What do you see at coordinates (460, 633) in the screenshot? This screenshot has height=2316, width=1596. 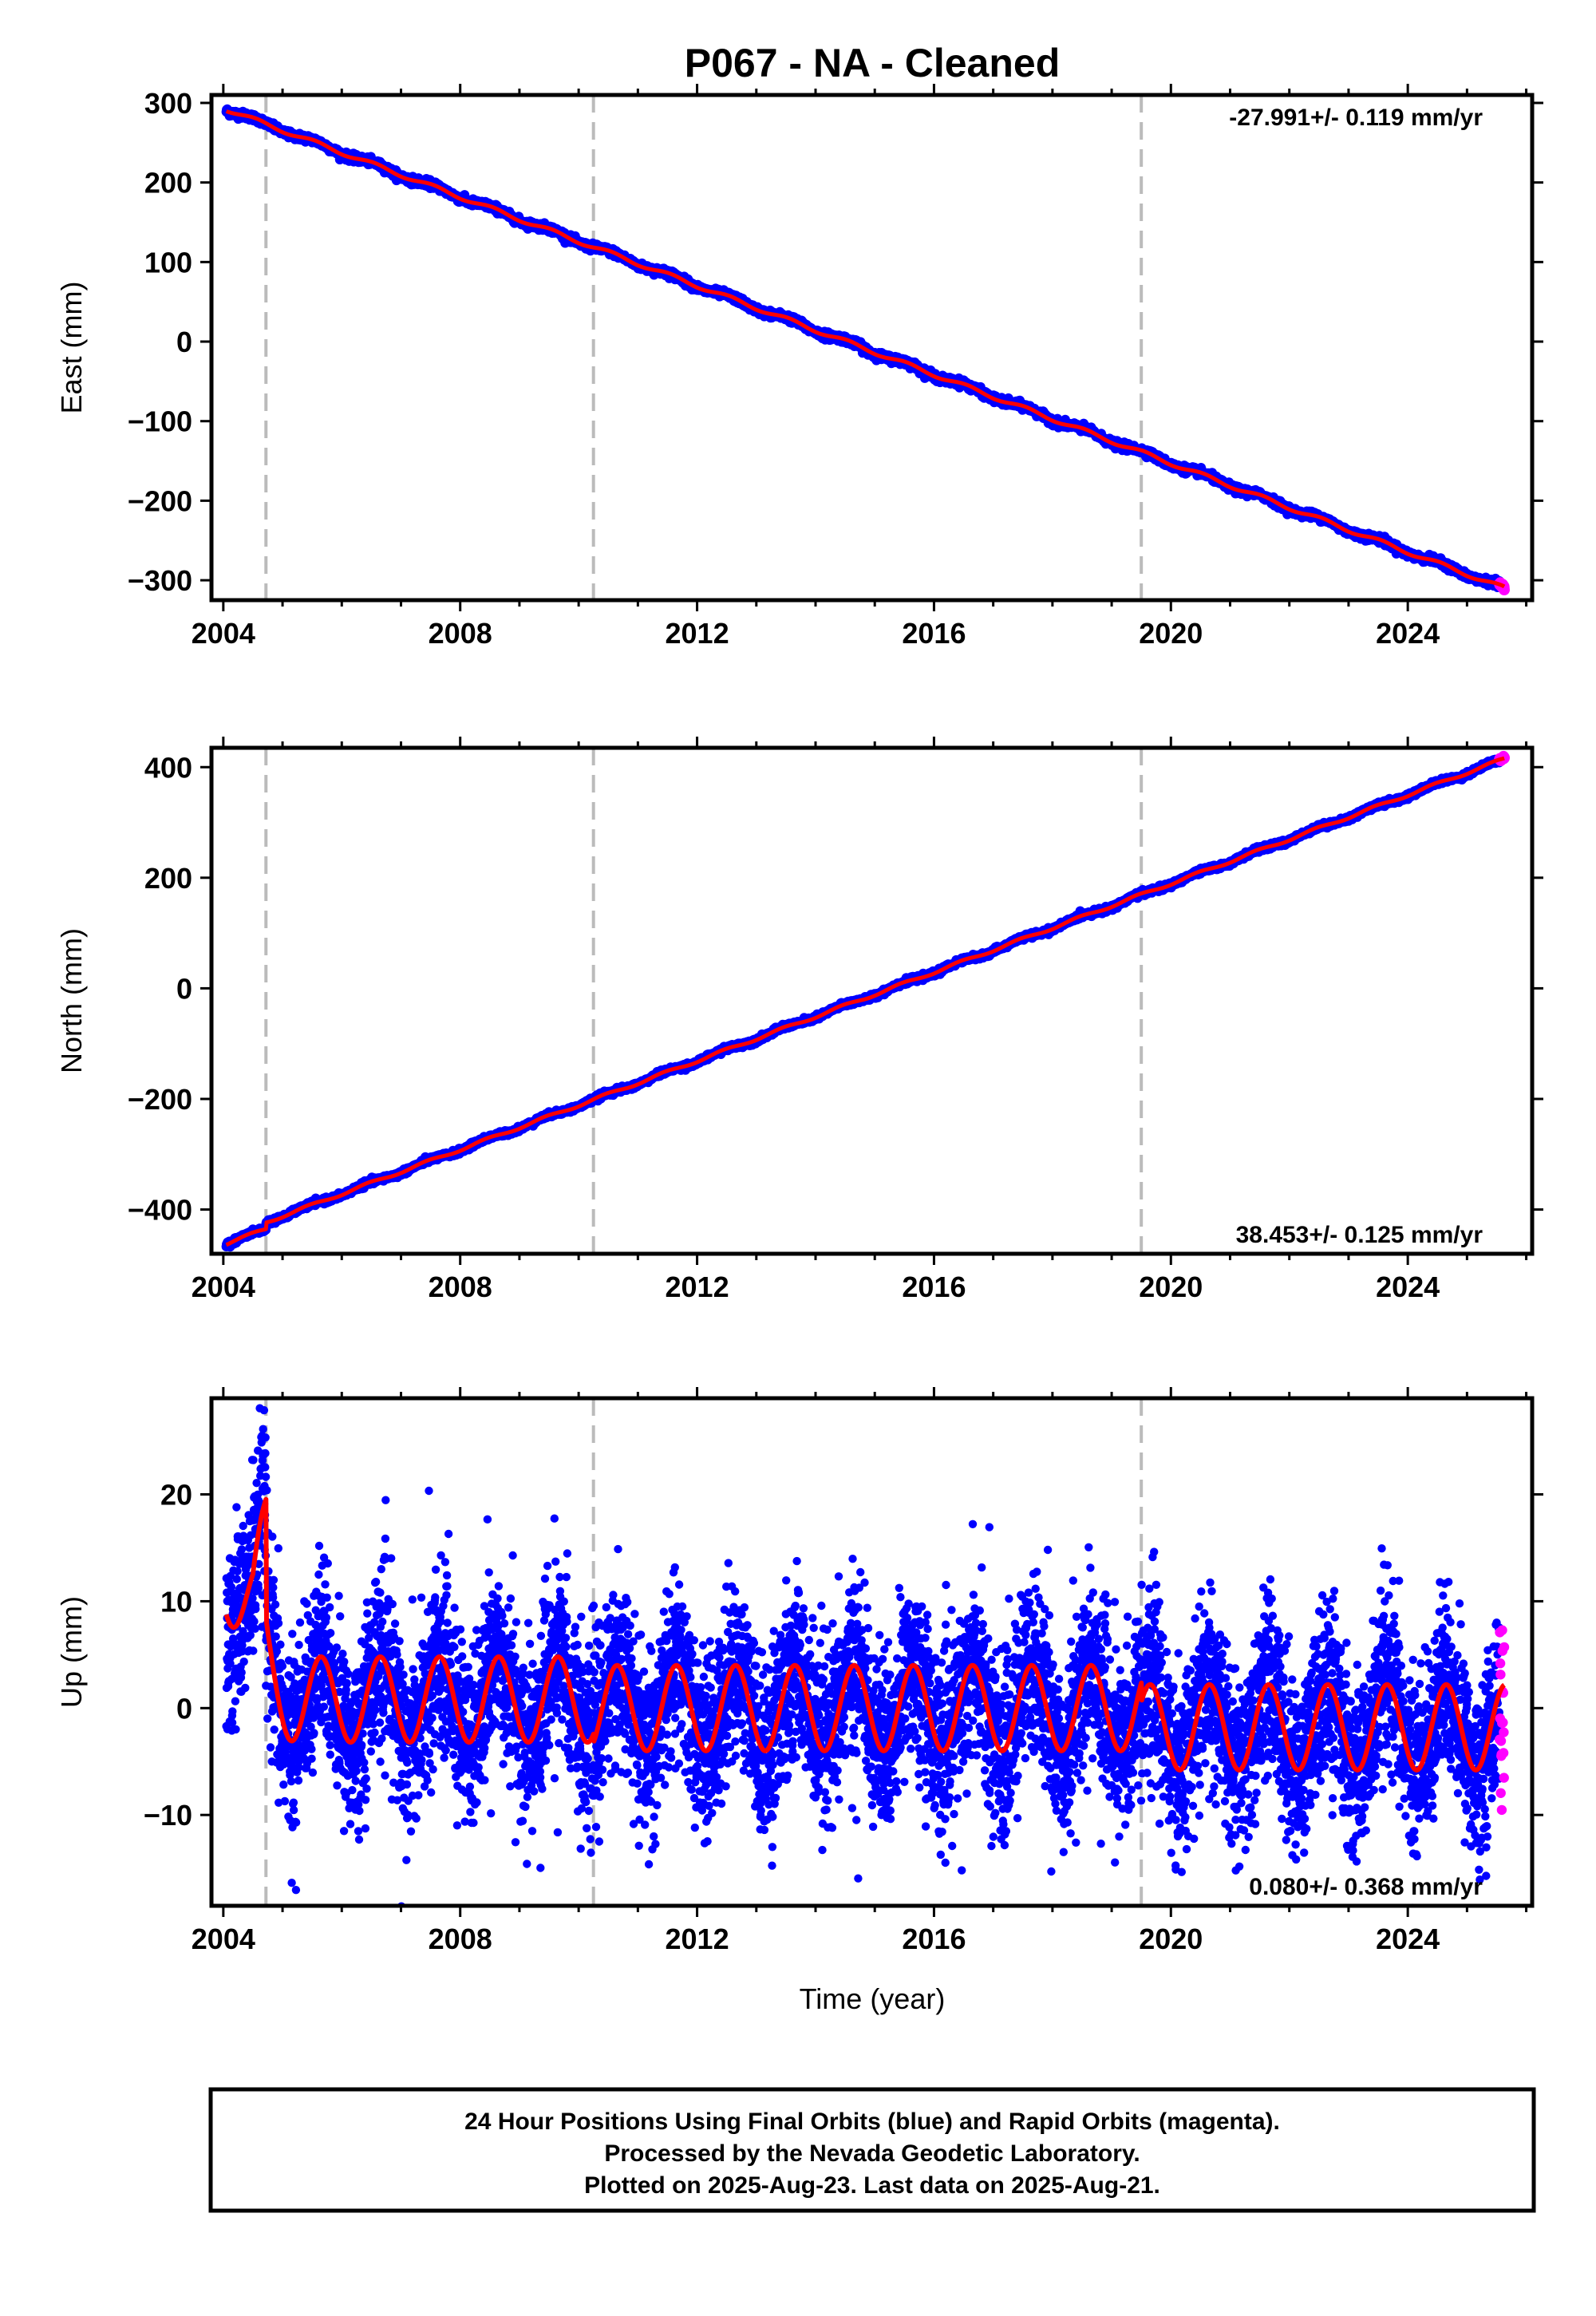 I see `east-x-tick-label: 2008` at bounding box center [460, 633].